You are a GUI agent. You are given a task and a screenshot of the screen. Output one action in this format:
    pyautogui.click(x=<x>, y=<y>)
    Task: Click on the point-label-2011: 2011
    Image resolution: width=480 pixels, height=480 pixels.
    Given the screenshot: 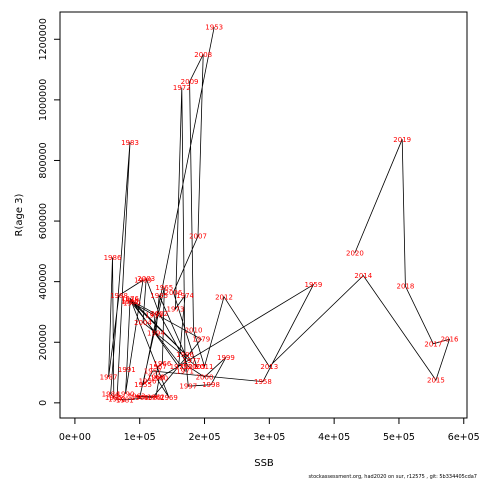 What is the action you would take?
    pyautogui.click(x=205, y=367)
    